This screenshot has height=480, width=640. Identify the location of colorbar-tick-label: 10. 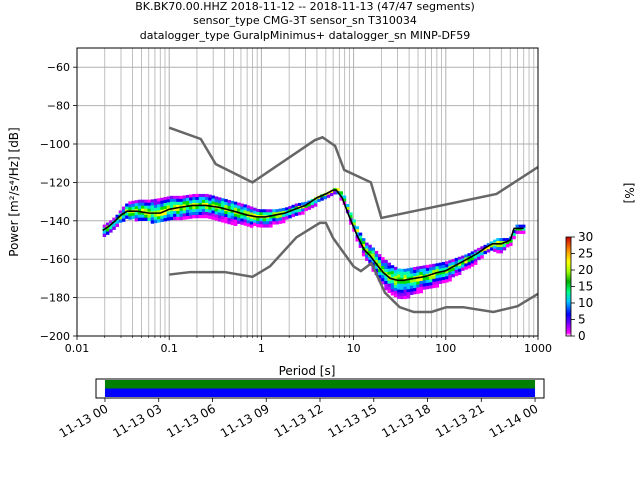
(585, 303).